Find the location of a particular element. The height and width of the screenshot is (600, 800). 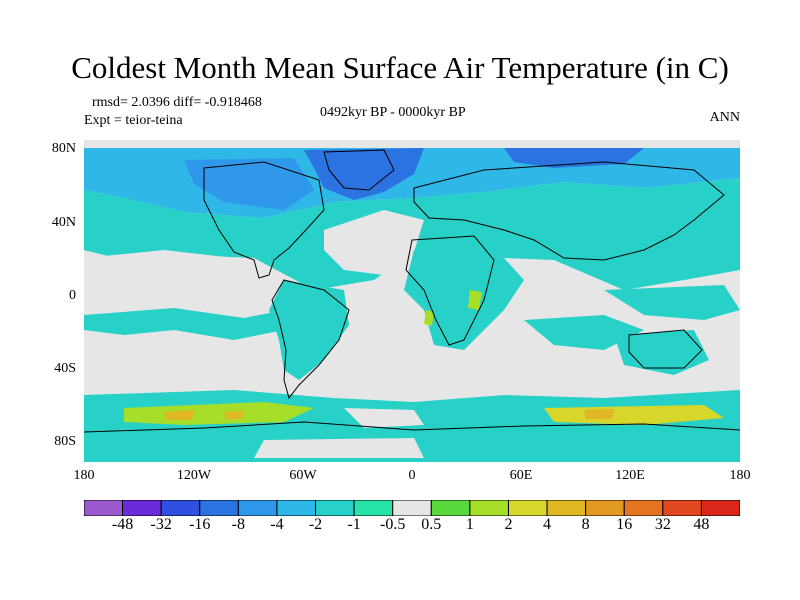

lat-label-equator: 0 is located at coordinates (72, 295).